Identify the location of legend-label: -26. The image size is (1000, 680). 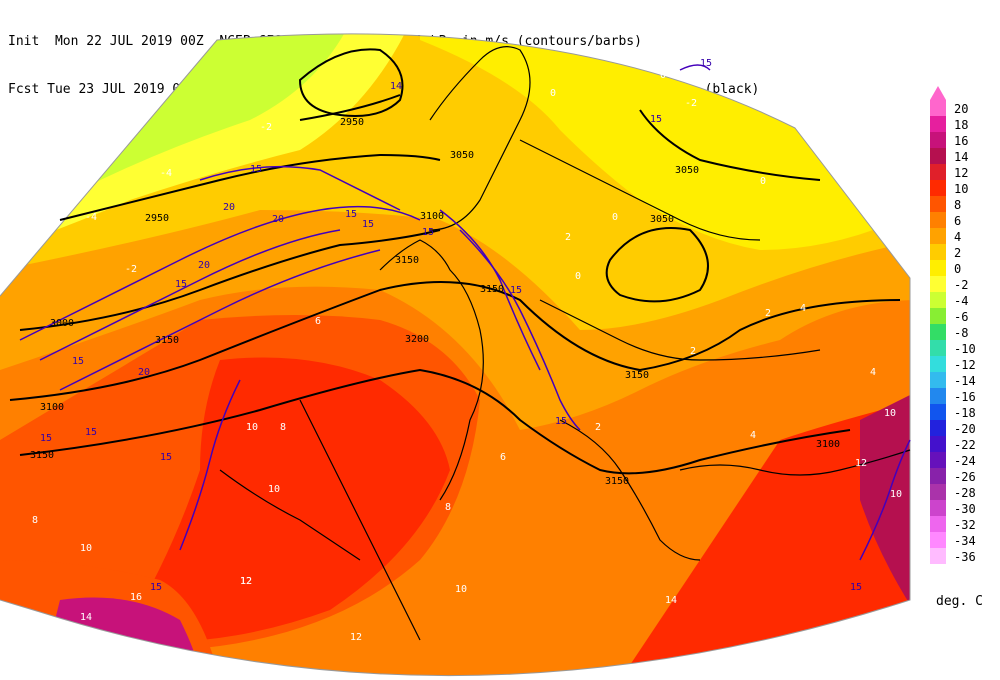
(965, 477).